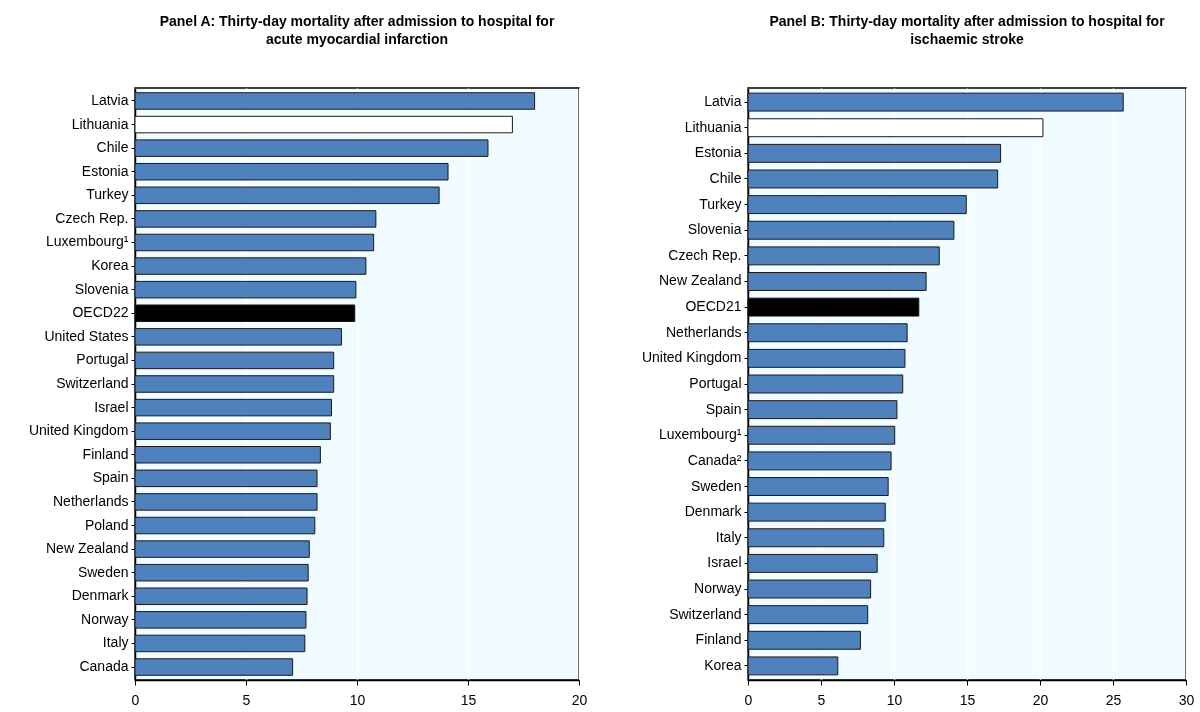 Image resolution: width=1200 pixels, height=712 pixels. I want to click on x-tick-label: 30, so click(1186, 699).